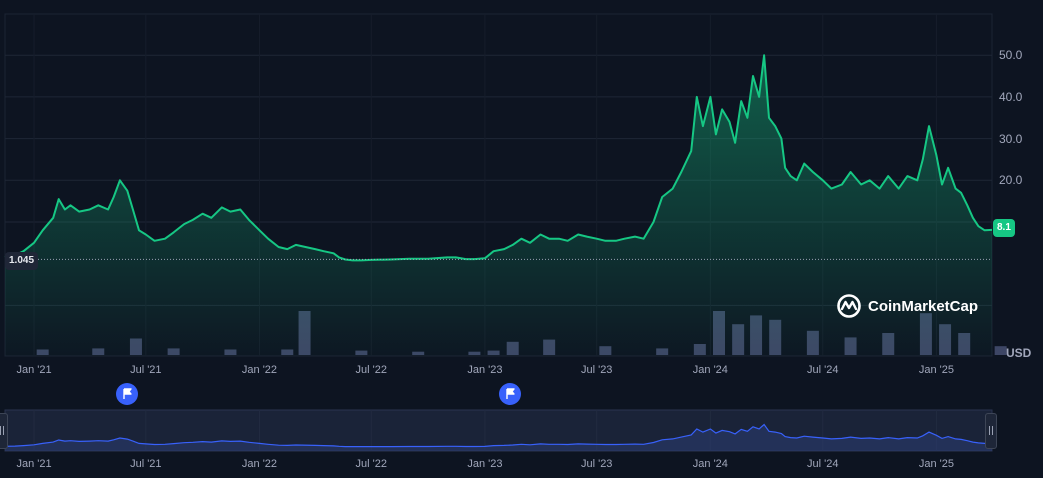 The image size is (1043, 478). What do you see at coordinates (1000, 350) in the screenshot?
I see `volume-bar` at bounding box center [1000, 350].